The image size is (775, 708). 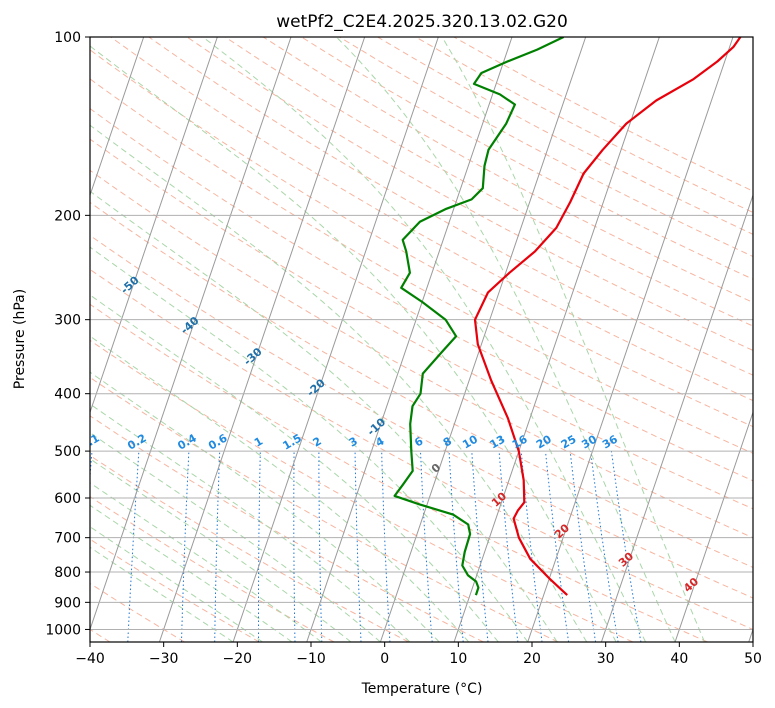 What do you see at coordinates (90, 659) in the screenshot?
I see `x-tick-label: −40` at bounding box center [90, 659].